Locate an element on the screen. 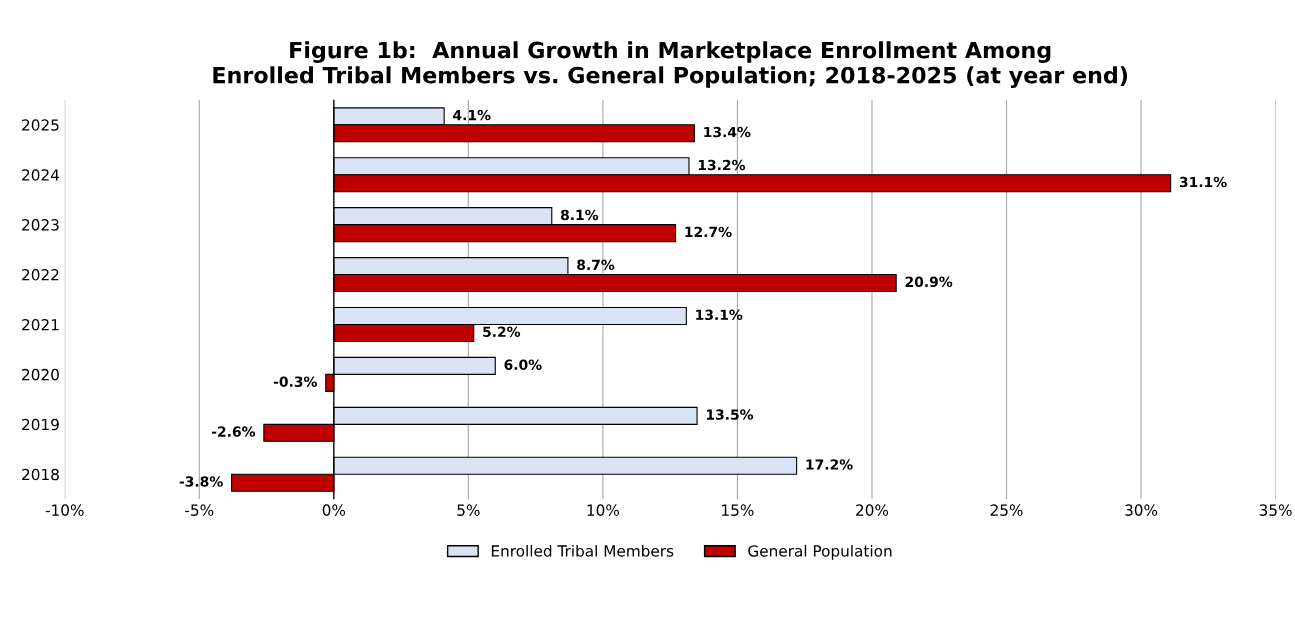 This screenshot has height=624, width=1295. x-tick-label: 0% is located at coordinates (334, 510).